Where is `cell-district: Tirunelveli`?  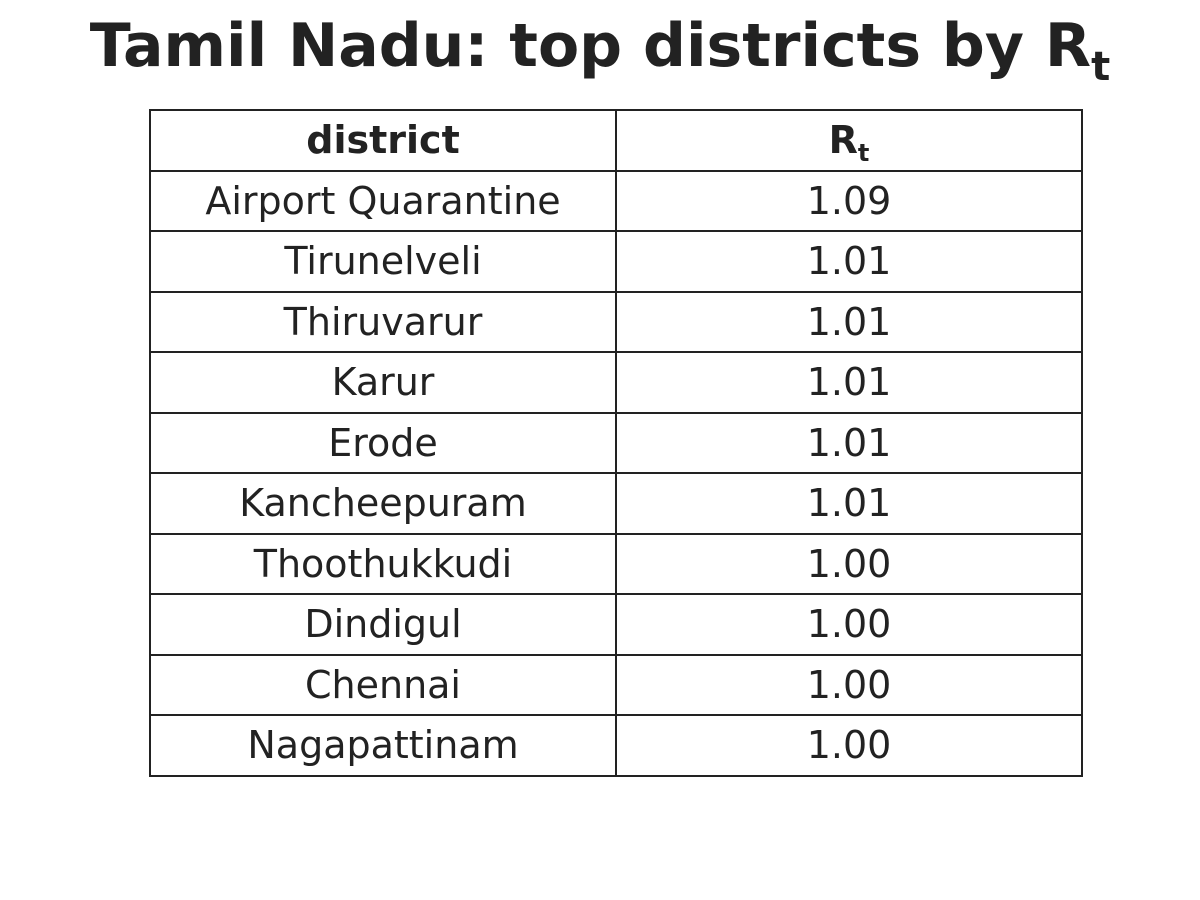
cell-district: Tirunelveli is located at coordinates (383, 261).